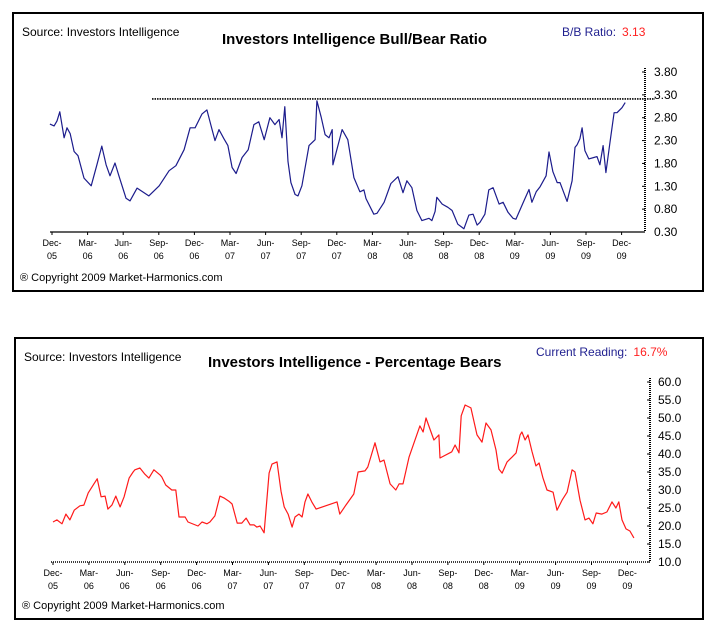  I want to click on current-reading: Current Reading: 16.7%, so click(601, 352).